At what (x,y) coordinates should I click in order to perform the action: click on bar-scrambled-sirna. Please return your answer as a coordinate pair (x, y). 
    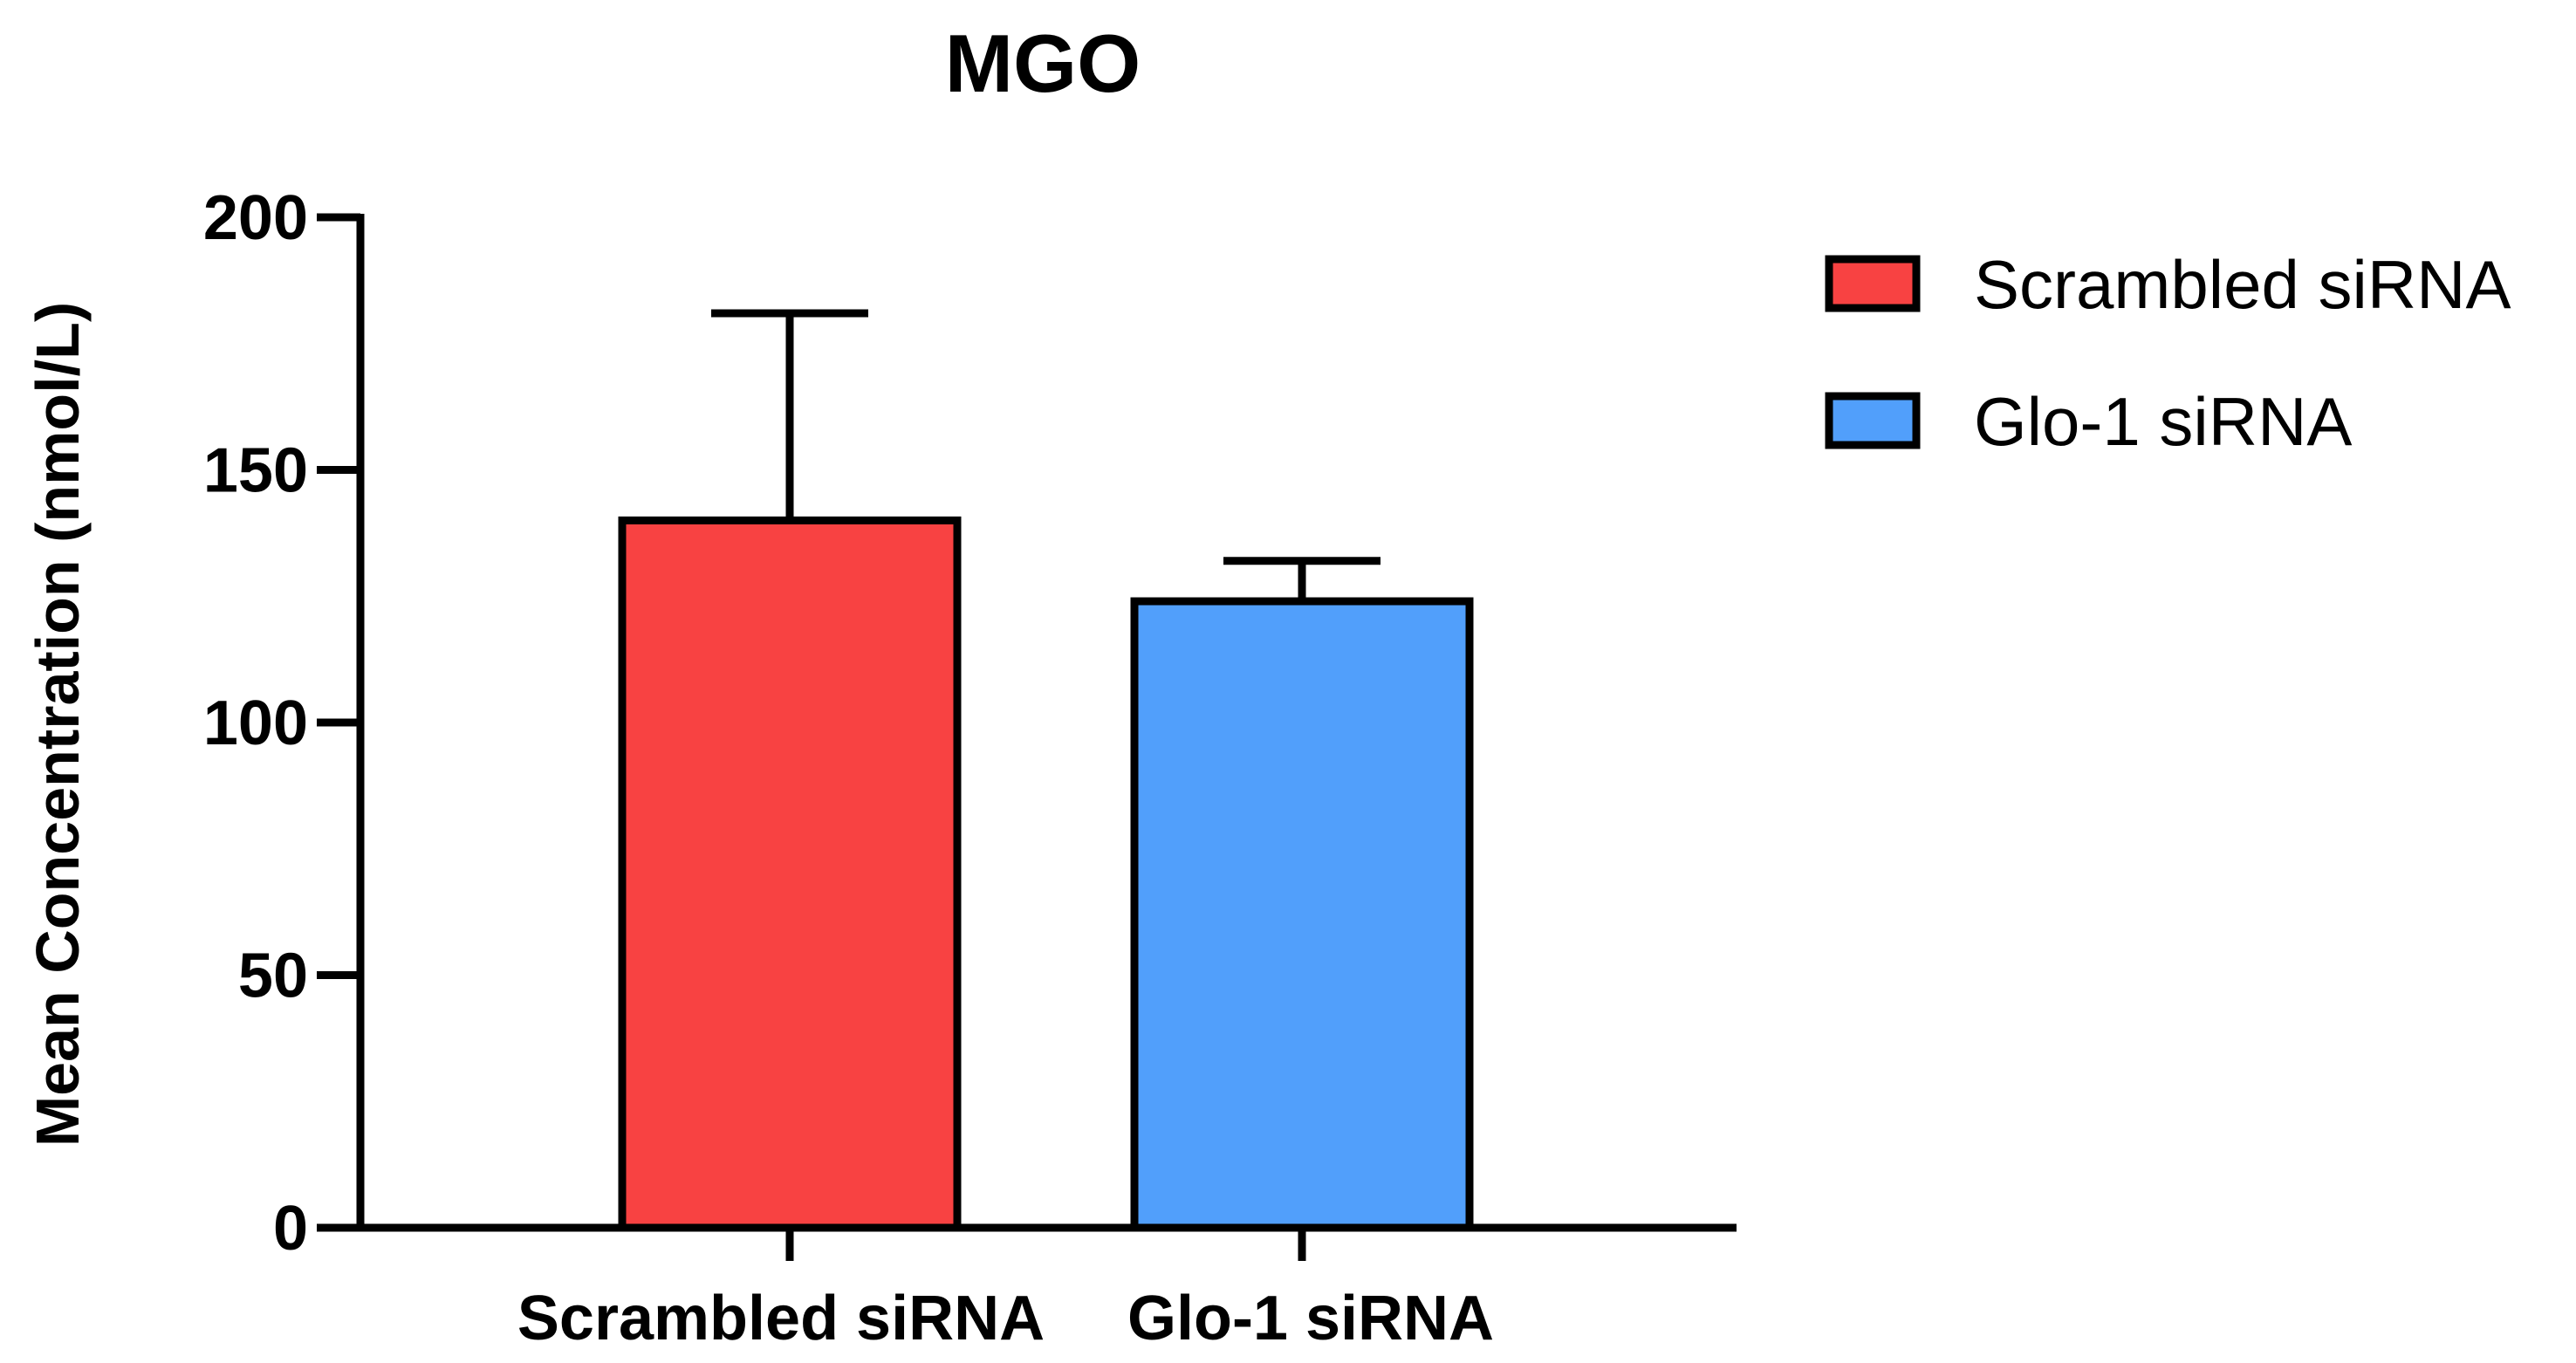
    Looking at the image, I should click on (790, 874).